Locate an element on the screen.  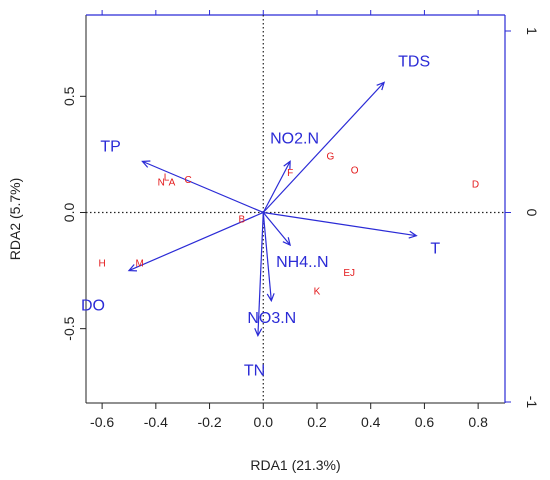
x-tick-label: 0.6 is located at coordinates (425, 422).